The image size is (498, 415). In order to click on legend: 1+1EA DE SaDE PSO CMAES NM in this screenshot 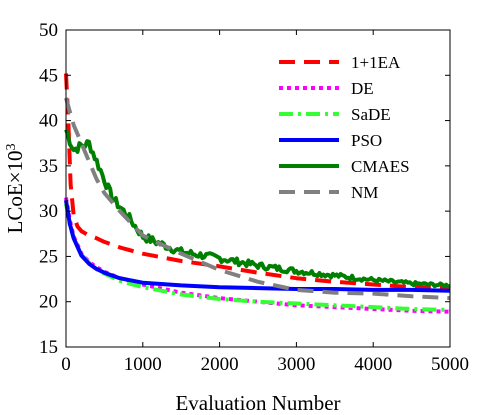, I will do `click(344, 127)`.